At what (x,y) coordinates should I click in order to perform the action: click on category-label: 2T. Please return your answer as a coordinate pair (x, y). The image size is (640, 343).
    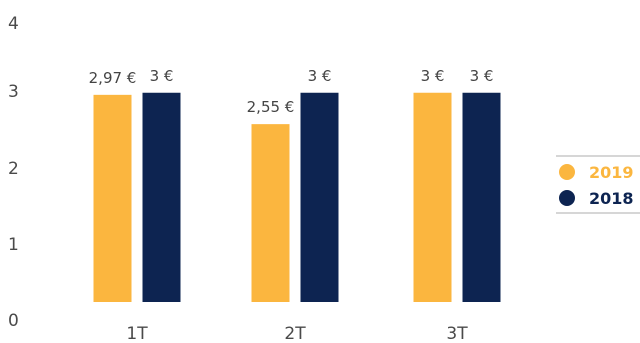
    Looking at the image, I should click on (295, 333).